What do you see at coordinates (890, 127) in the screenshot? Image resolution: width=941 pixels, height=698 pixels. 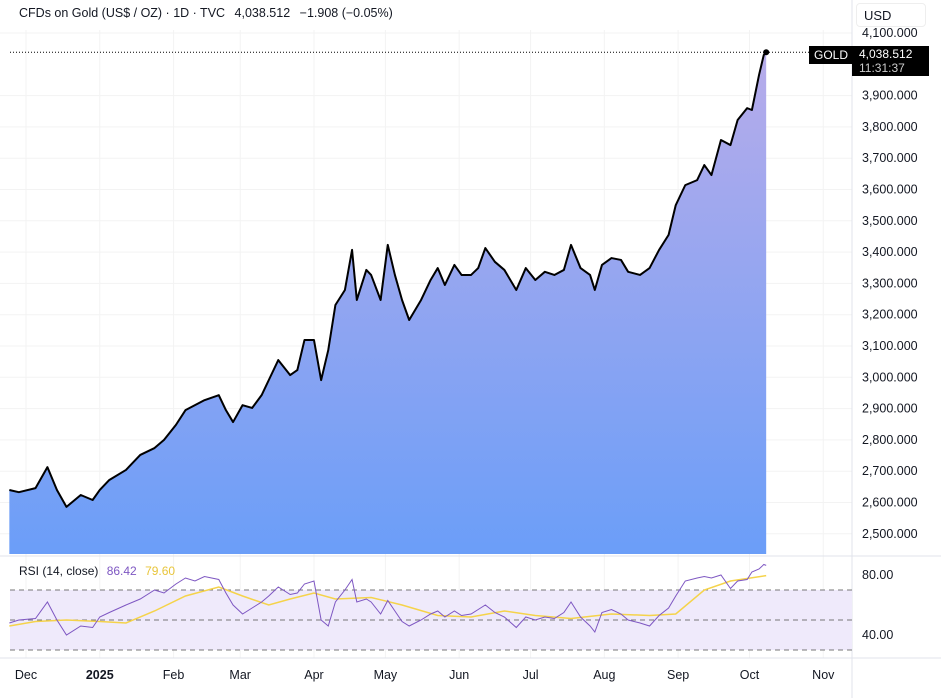 I see `price-axis-label: 3,800.000` at bounding box center [890, 127].